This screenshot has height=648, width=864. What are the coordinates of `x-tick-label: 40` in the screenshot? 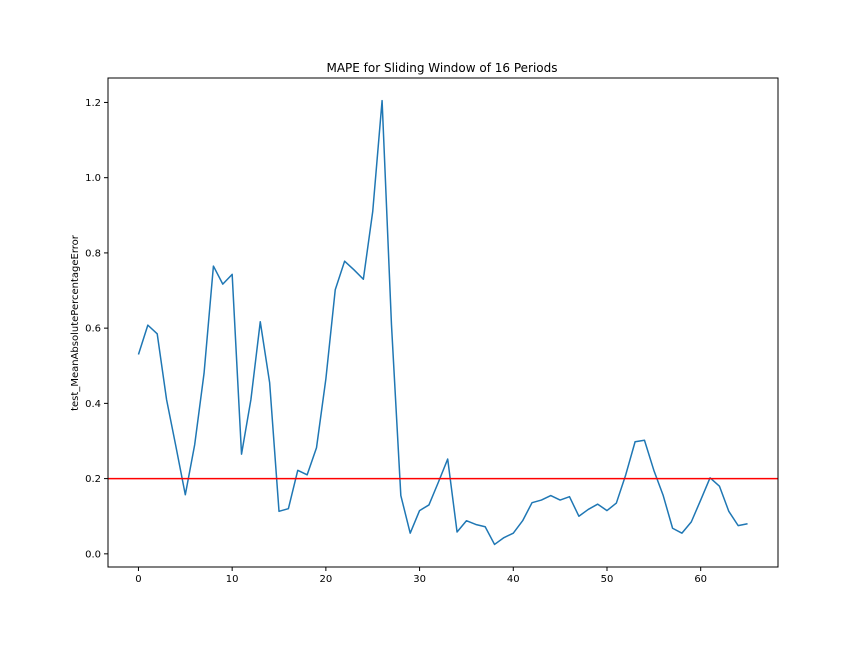 It's located at (513, 579).